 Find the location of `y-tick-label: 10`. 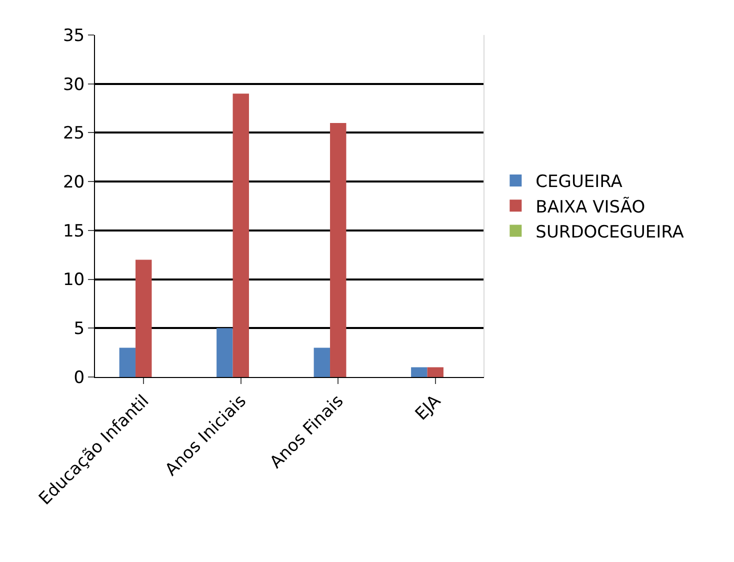

y-tick-label: 10 is located at coordinates (73, 280).